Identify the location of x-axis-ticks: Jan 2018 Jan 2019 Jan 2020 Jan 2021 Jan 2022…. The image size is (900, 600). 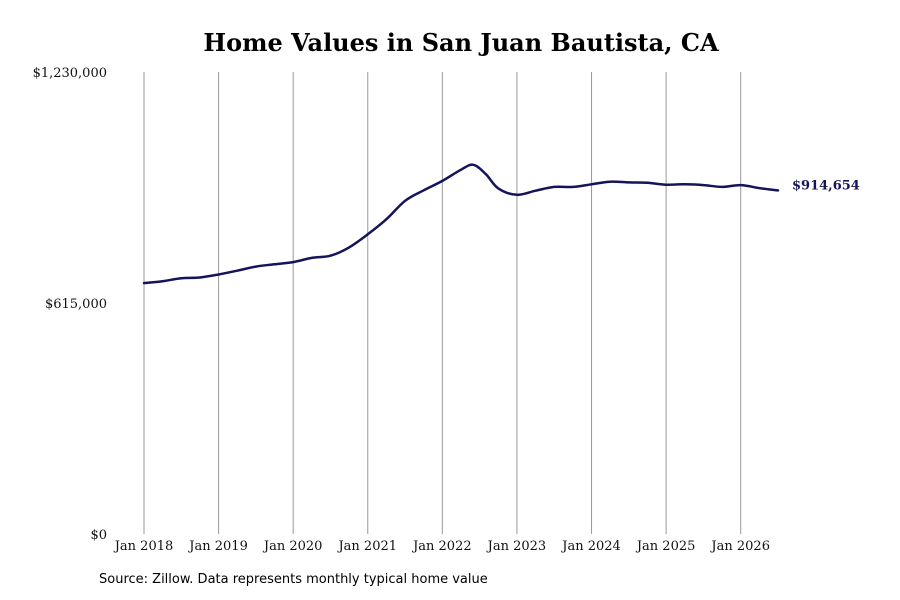
(441, 546).